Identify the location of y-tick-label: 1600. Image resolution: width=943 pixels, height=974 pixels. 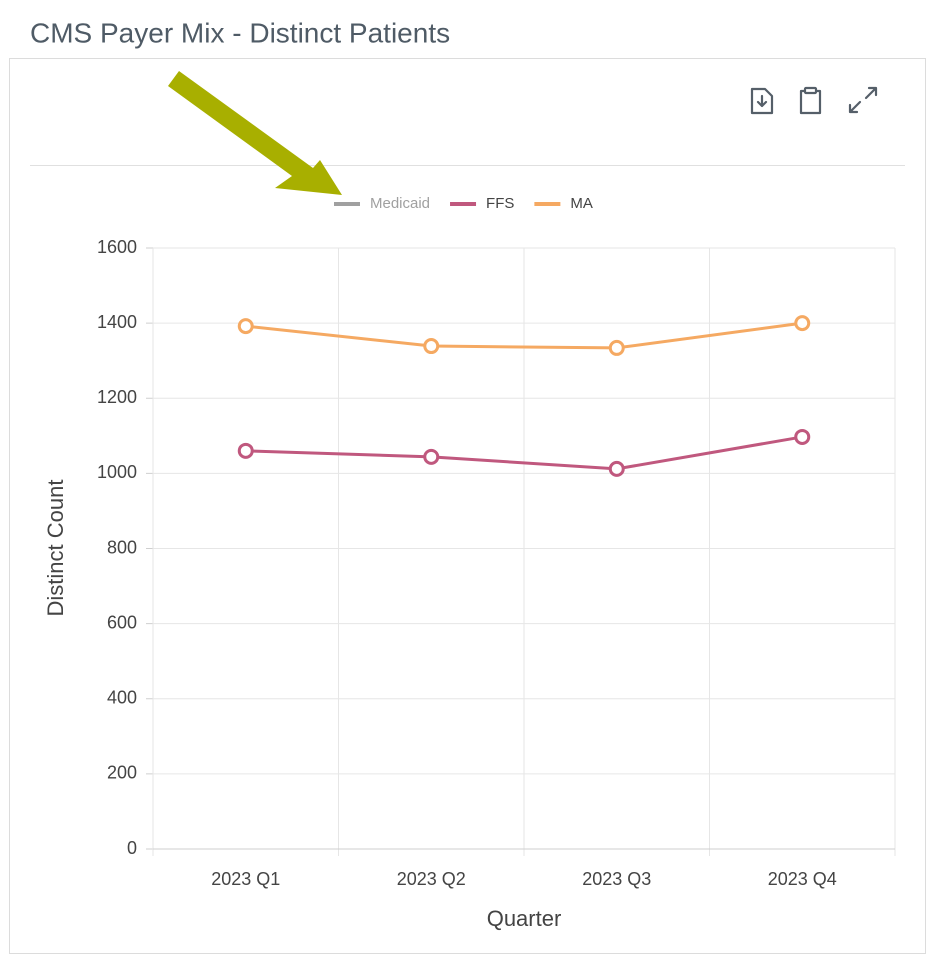
(117, 247).